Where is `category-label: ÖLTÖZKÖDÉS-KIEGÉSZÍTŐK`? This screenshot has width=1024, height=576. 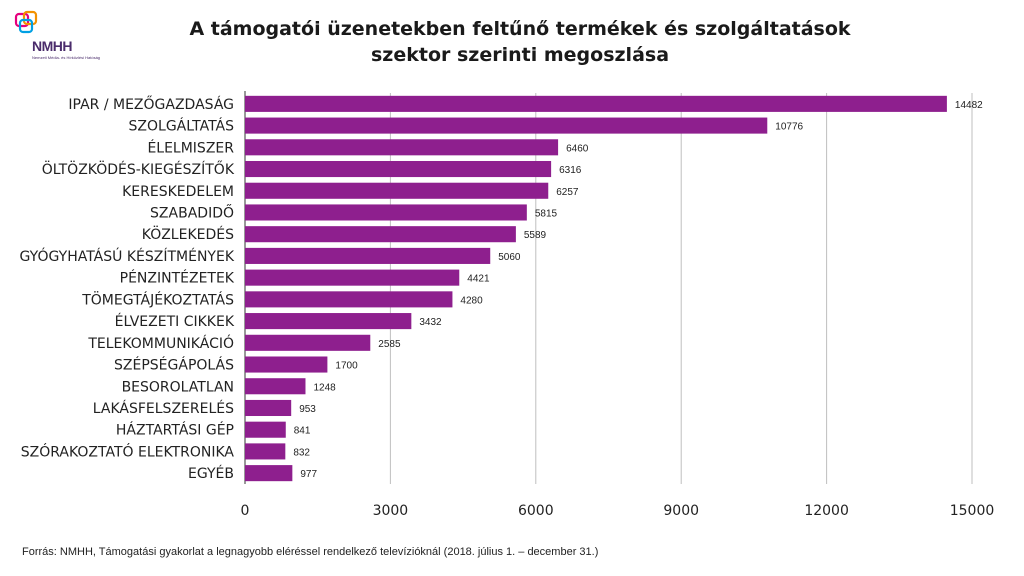
category-label: ÖLTÖZKÖDÉS-KIEGÉSZÍTŐK is located at coordinates (138, 169).